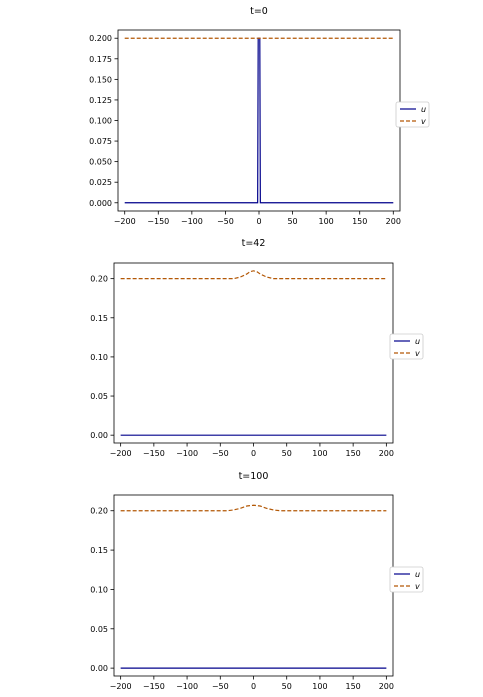 This screenshot has width=483, height=697. I want to click on y-tick-label: 0.100, so click(100, 121).